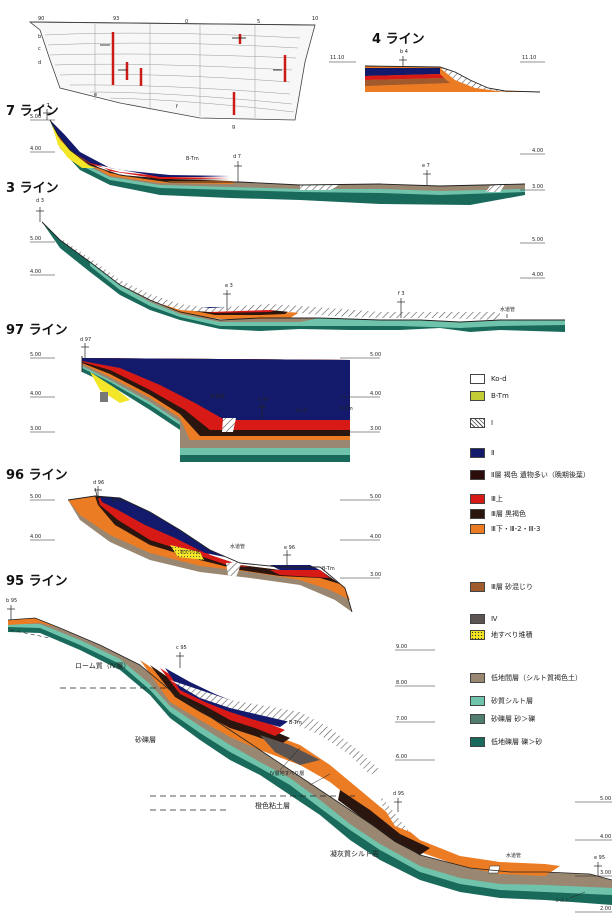 The image size is (615, 915). What do you see at coordinates (116, 19) in the screenshot?
I see `plan-label: 93` at bounding box center [116, 19].